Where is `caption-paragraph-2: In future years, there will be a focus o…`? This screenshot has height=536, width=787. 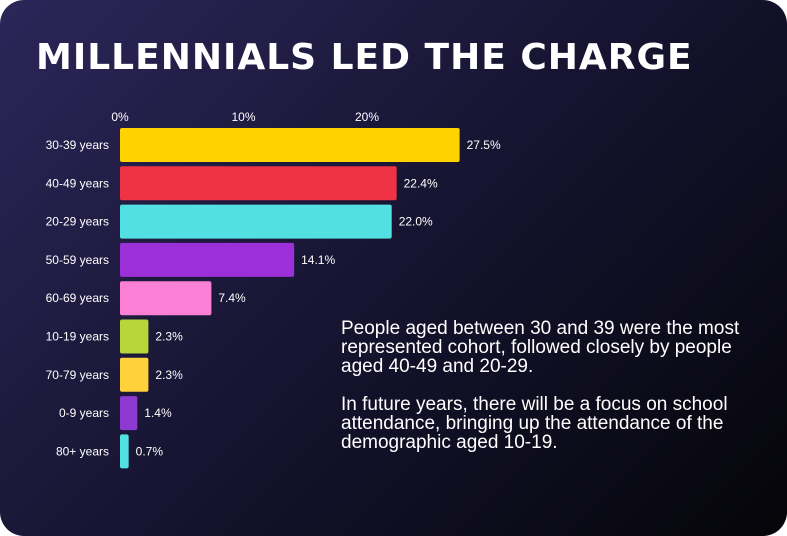 caption-paragraph-2: In future years, there will be a focus o… is located at coordinates (534, 423).